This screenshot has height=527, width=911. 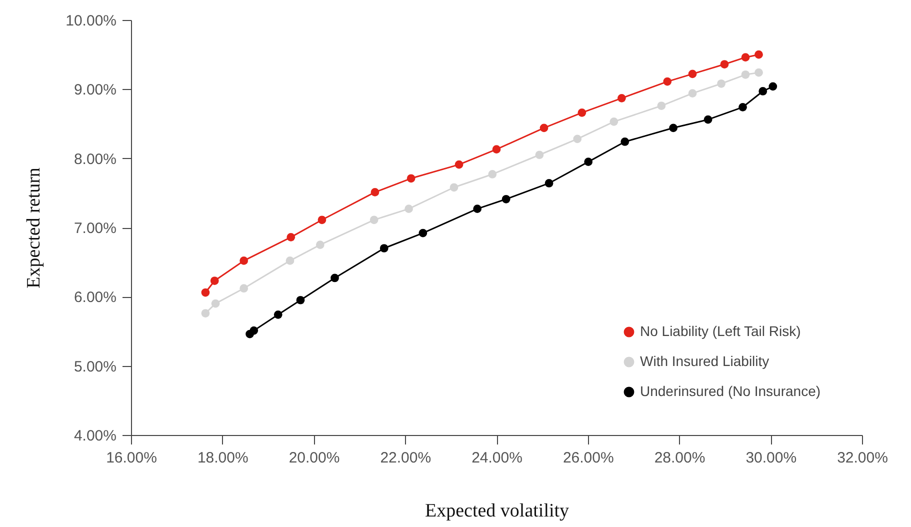 What do you see at coordinates (862, 458) in the screenshot?
I see `x-tick-label: 32.00%` at bounding box center [862, 458].